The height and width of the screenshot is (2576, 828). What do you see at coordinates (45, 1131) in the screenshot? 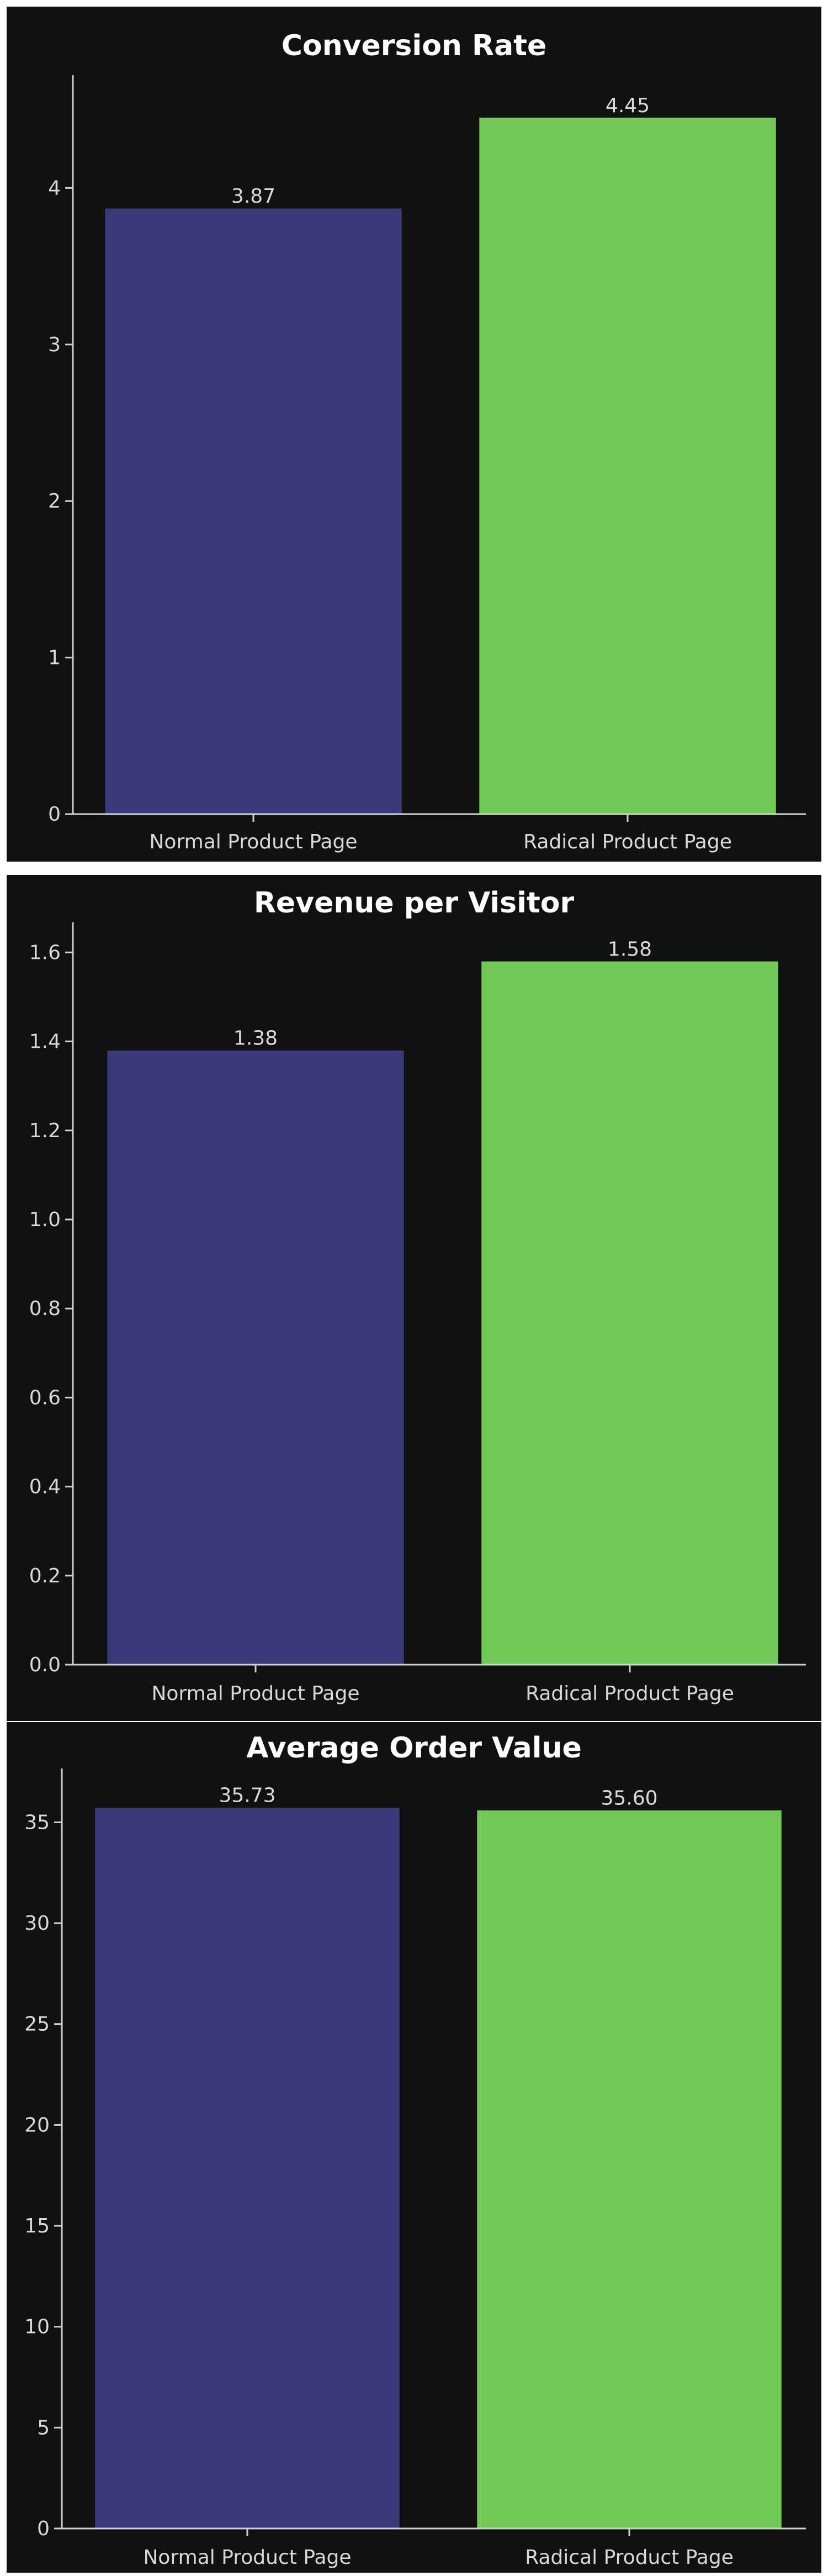
I see `revenue-per-visitor-y-tick-label: 1.2` at bounding box center [45, 1131].